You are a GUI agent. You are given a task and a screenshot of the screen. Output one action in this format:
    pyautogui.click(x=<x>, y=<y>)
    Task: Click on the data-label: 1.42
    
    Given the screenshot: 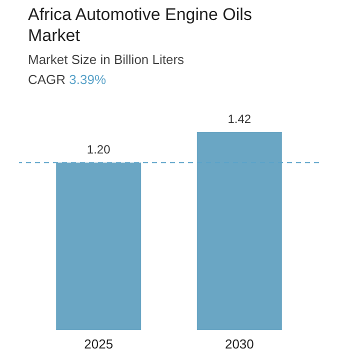 What is the action you would take?
    pyautogui.click(x=240, y=119)
    